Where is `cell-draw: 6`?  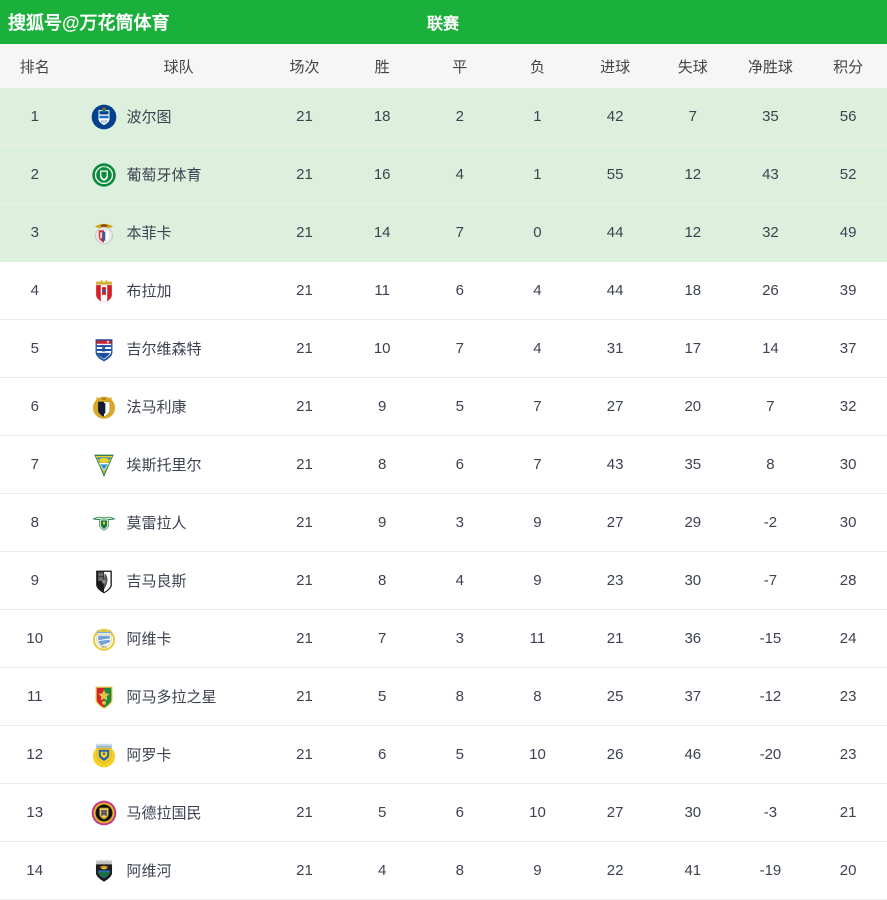
cell-draw: 6 is located at coordinates (459, 464).